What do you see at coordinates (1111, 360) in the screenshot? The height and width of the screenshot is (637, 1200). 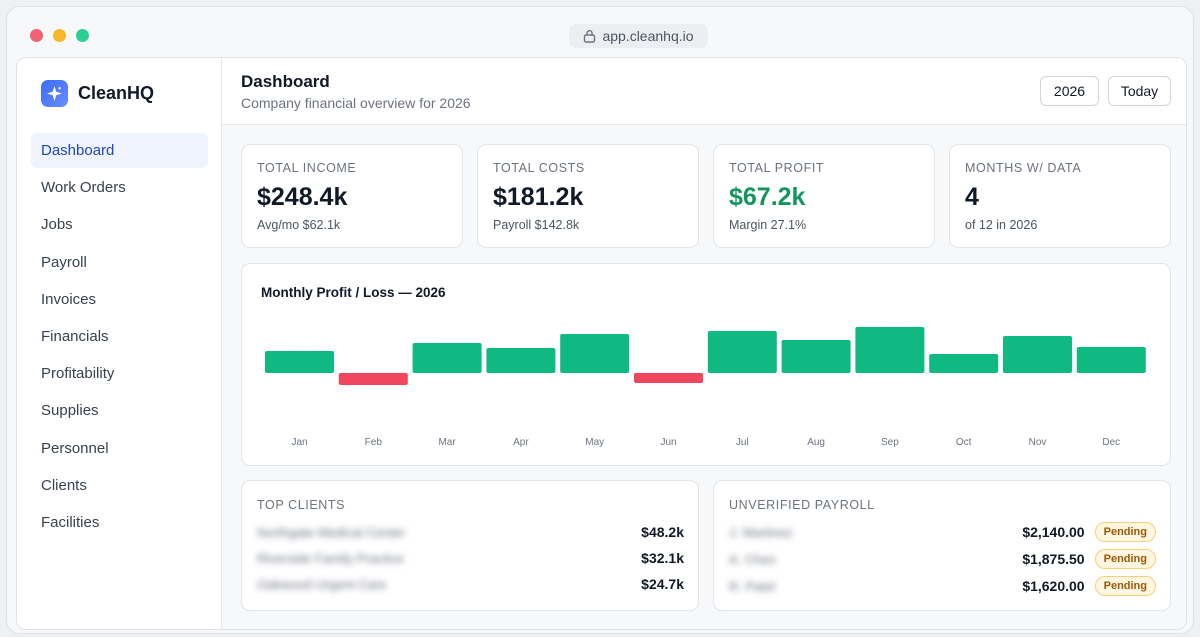 I see `chart-bar-dec` at bounding box center [1111, 360].